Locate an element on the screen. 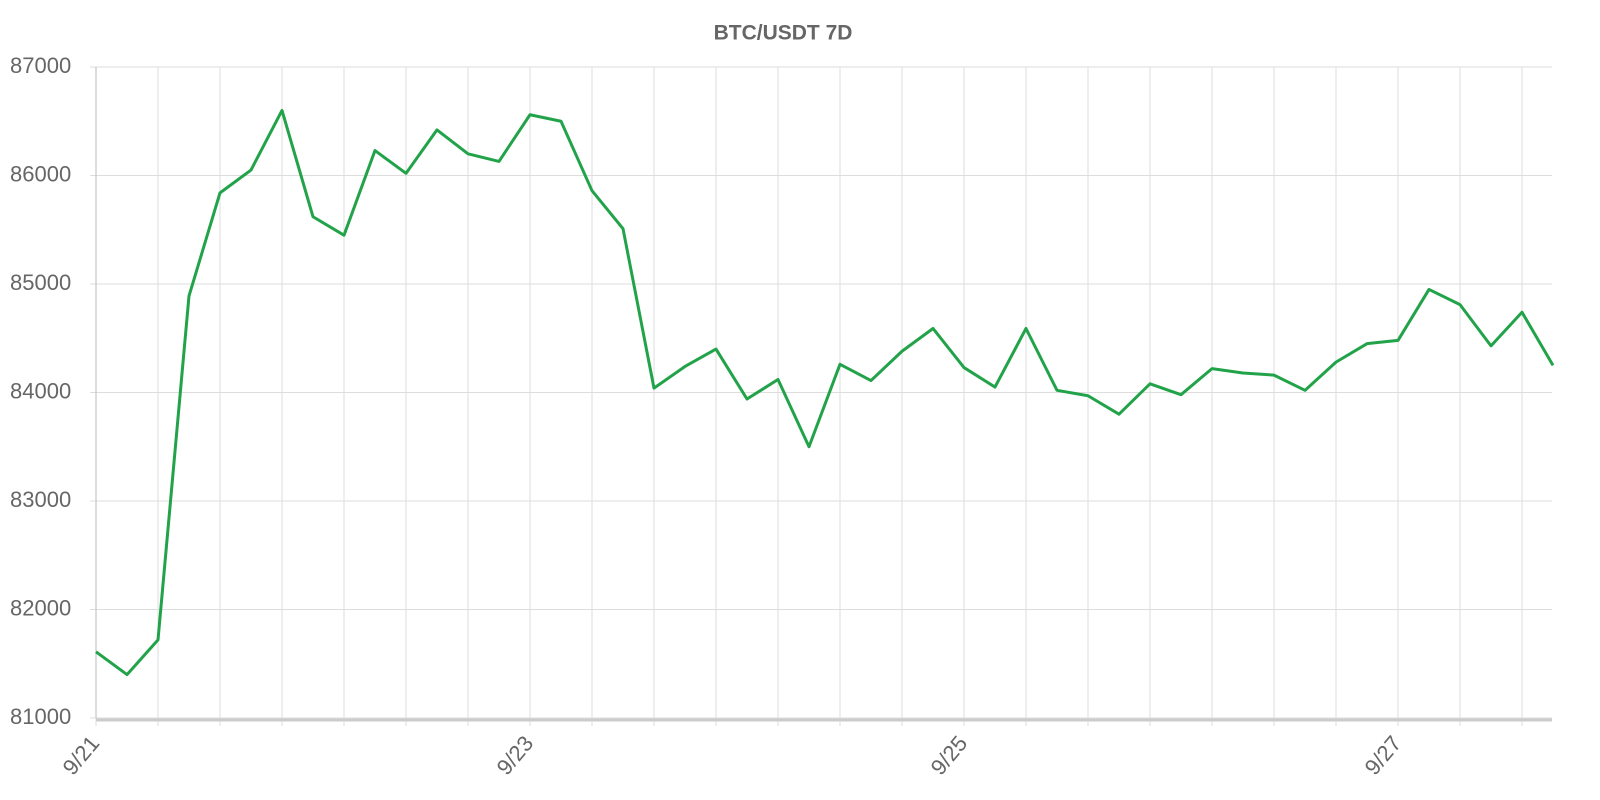  y-tick-label: 86000 is located at coordinates (40, 173).